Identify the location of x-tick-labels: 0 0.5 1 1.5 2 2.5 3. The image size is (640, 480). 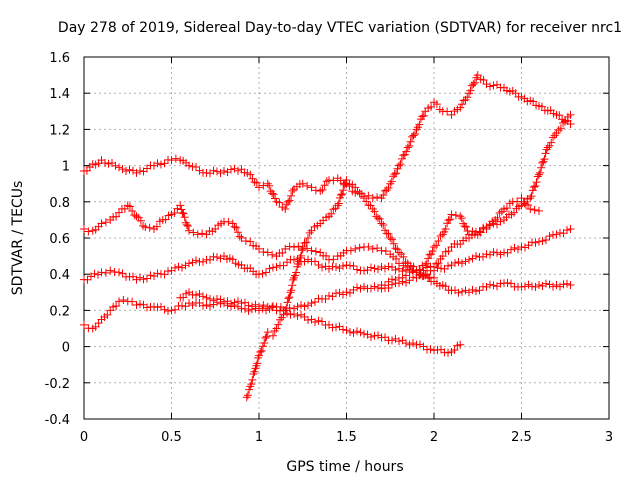
(346, 437).